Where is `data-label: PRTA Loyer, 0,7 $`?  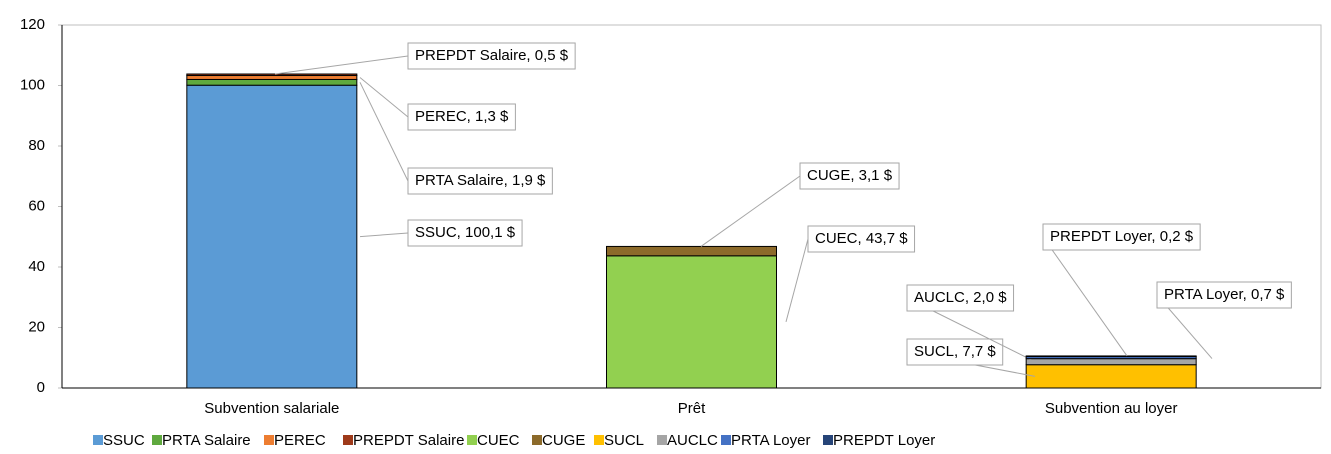
data-label: PRTA Loyer, 0,7 $ is located at coordinates (1224, 294).